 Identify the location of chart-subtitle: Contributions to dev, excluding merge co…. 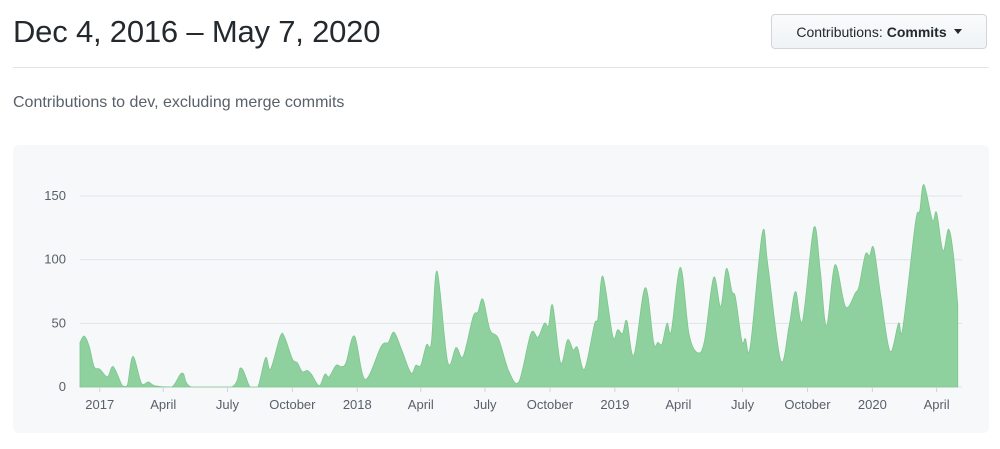
(179, 102).